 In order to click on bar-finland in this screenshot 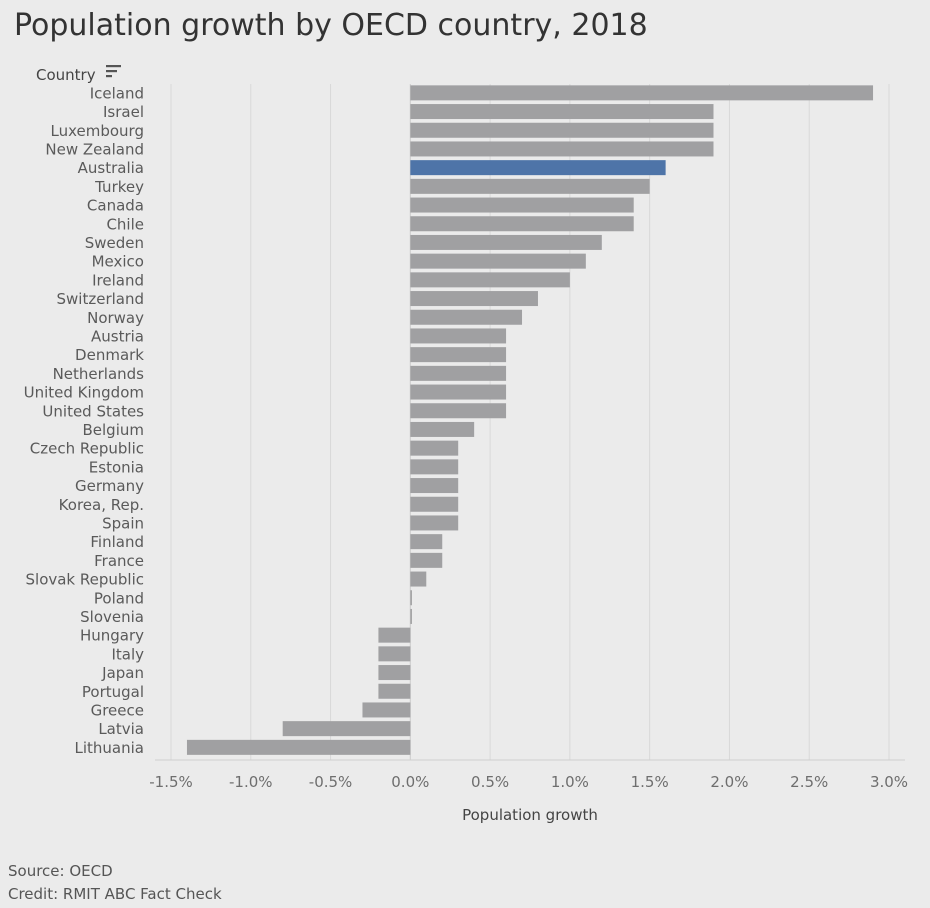, I will do `click(426, 542)`.